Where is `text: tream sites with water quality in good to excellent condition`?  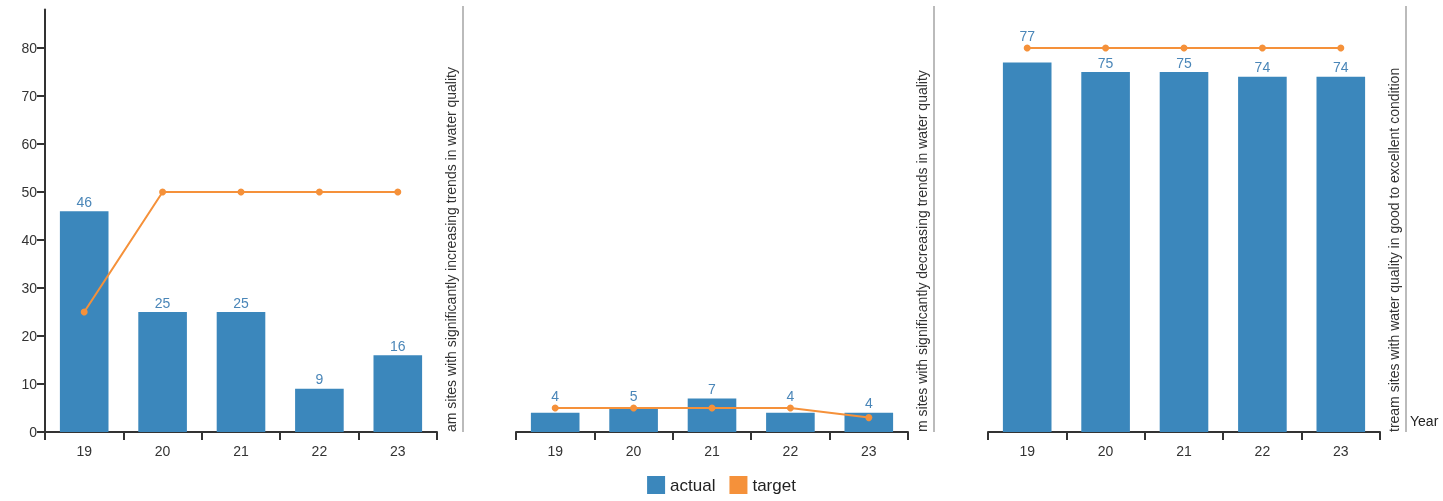
text: tream sites with water quality in good to excellent condition is located at coordinates (1394, 249).